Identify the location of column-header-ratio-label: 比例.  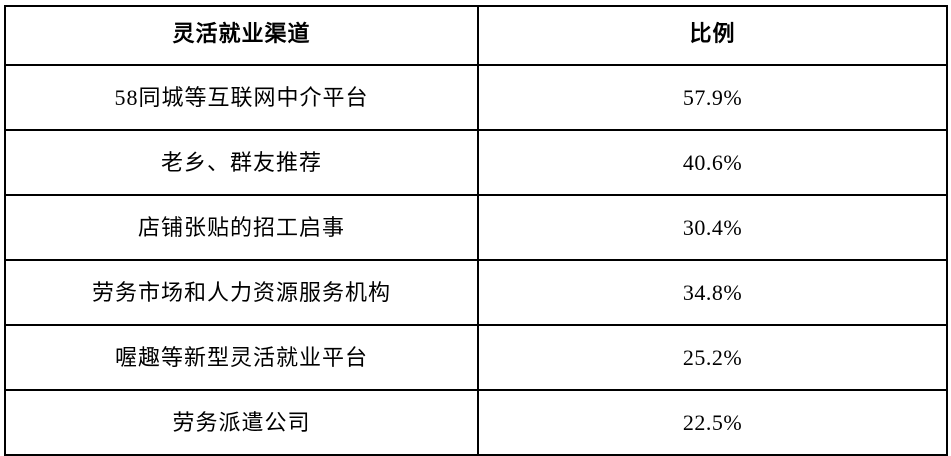
(712, 35).